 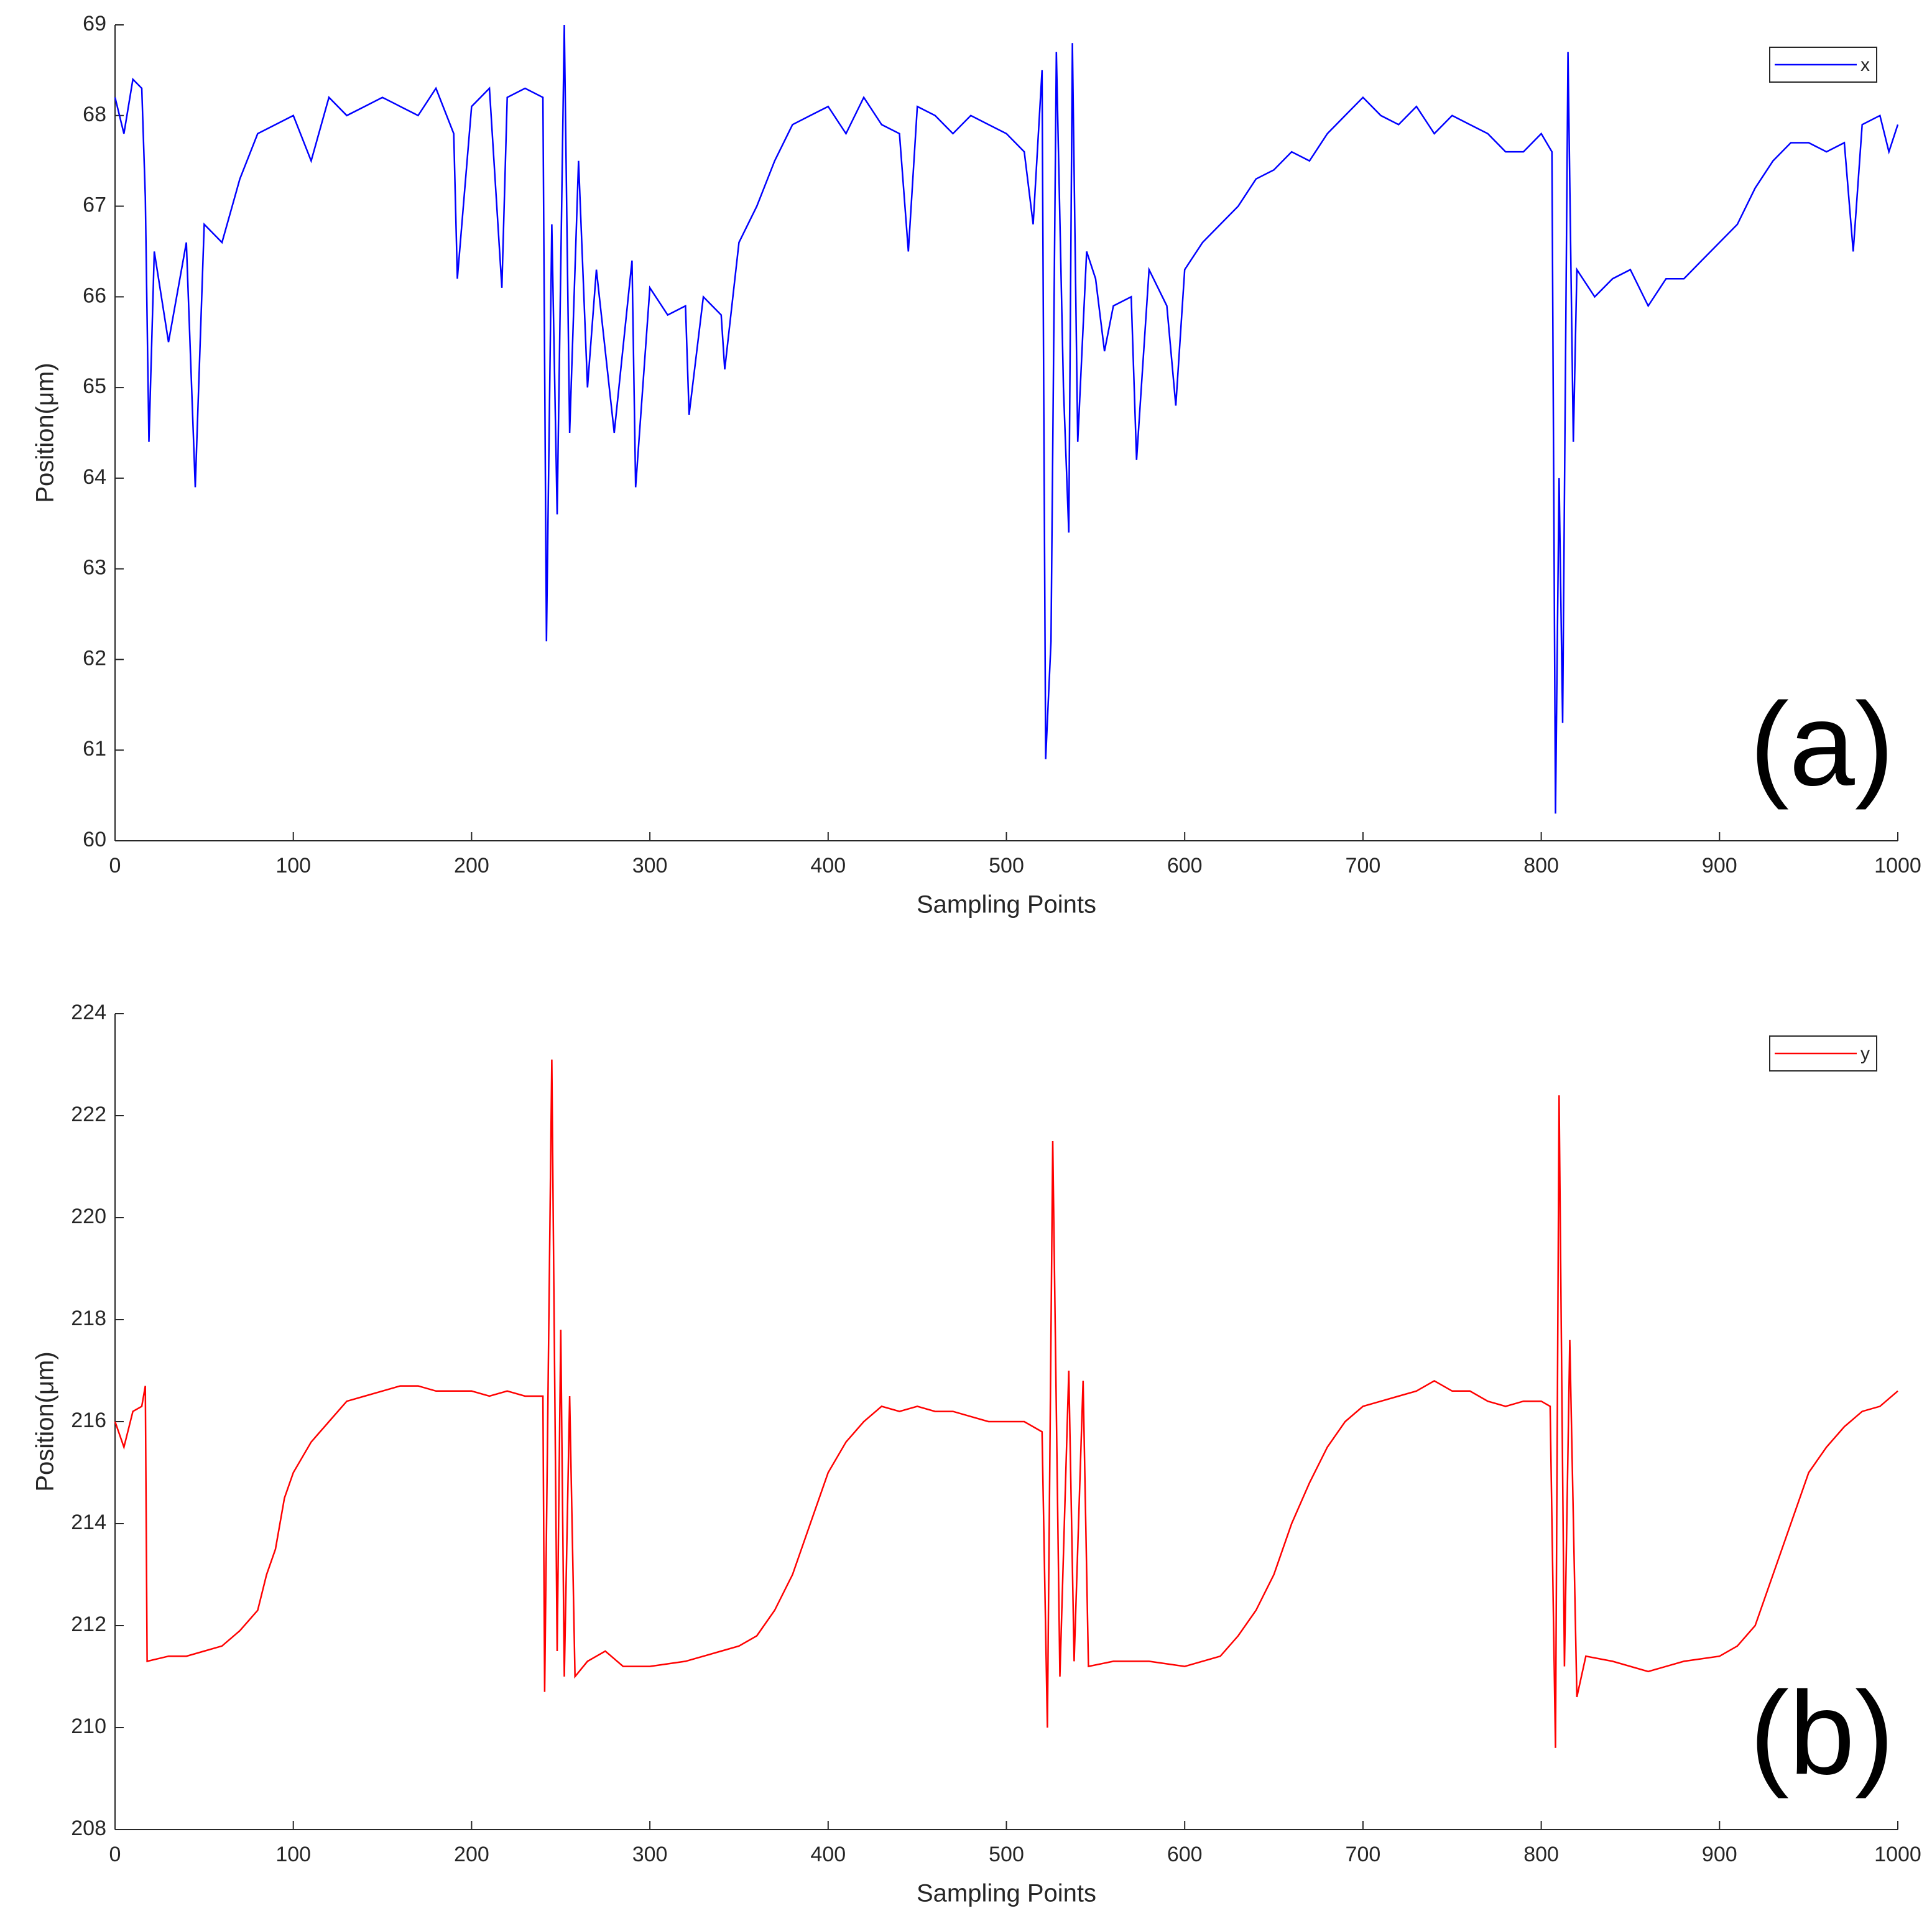 What do you see at coordinates (88, 1114) in the screenshot?
I see `y-tick-label: 222` at bounding box center [88, 1114].